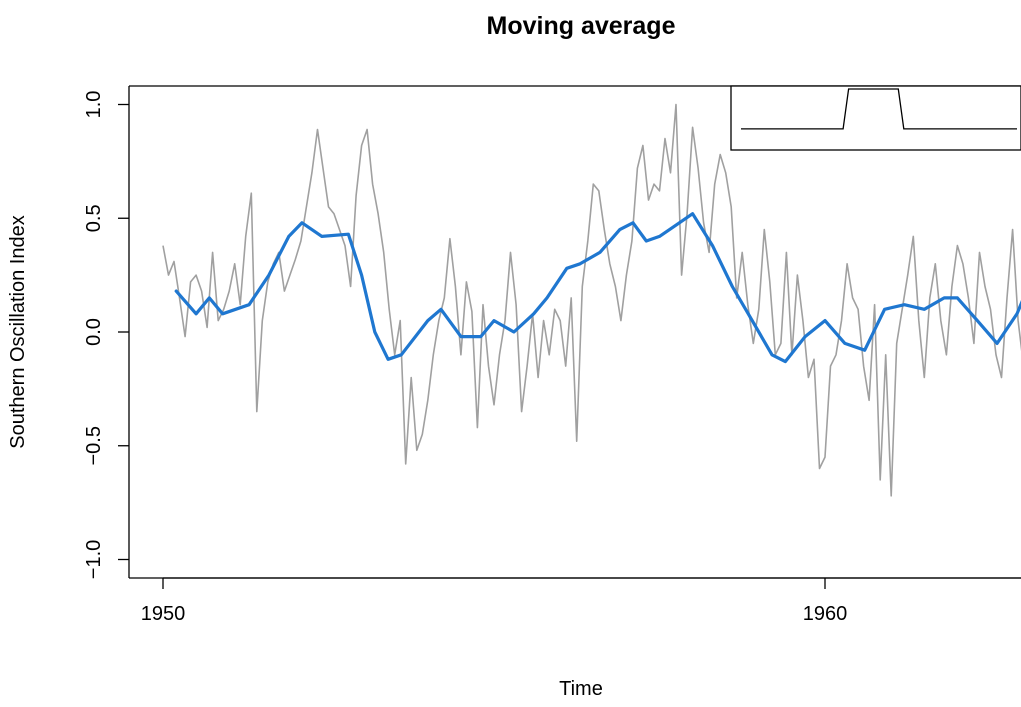 This screenshot has height=707, width=1021. Describe the element at coordinates (94, 332) in the screenshot. I see `y-tick-label: 0.0` at that location.